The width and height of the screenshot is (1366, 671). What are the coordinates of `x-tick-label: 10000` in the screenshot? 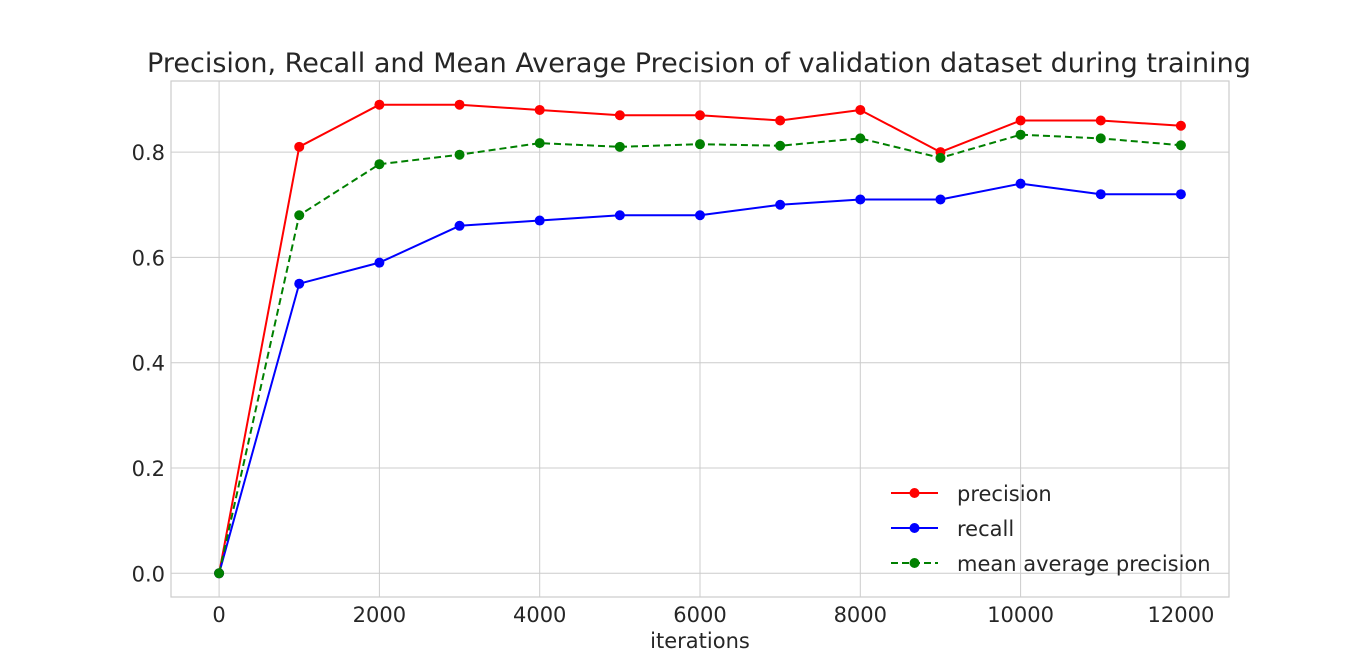 It's located at (1020, 615).